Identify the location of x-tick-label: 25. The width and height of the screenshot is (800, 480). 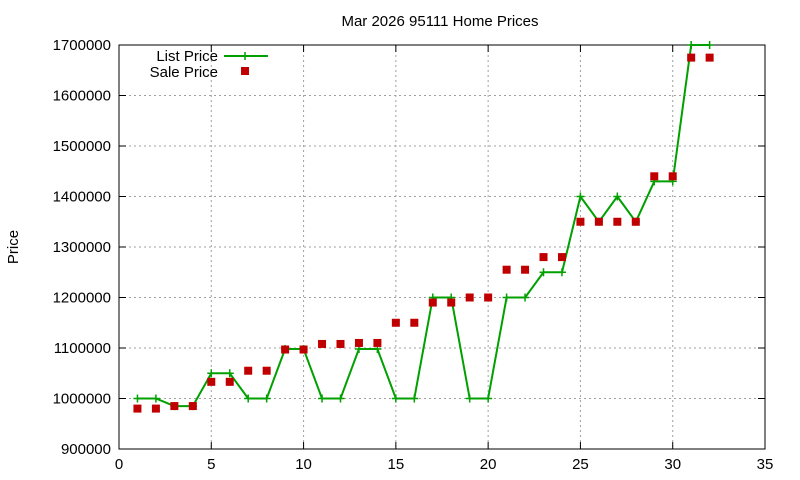
(580, 464).